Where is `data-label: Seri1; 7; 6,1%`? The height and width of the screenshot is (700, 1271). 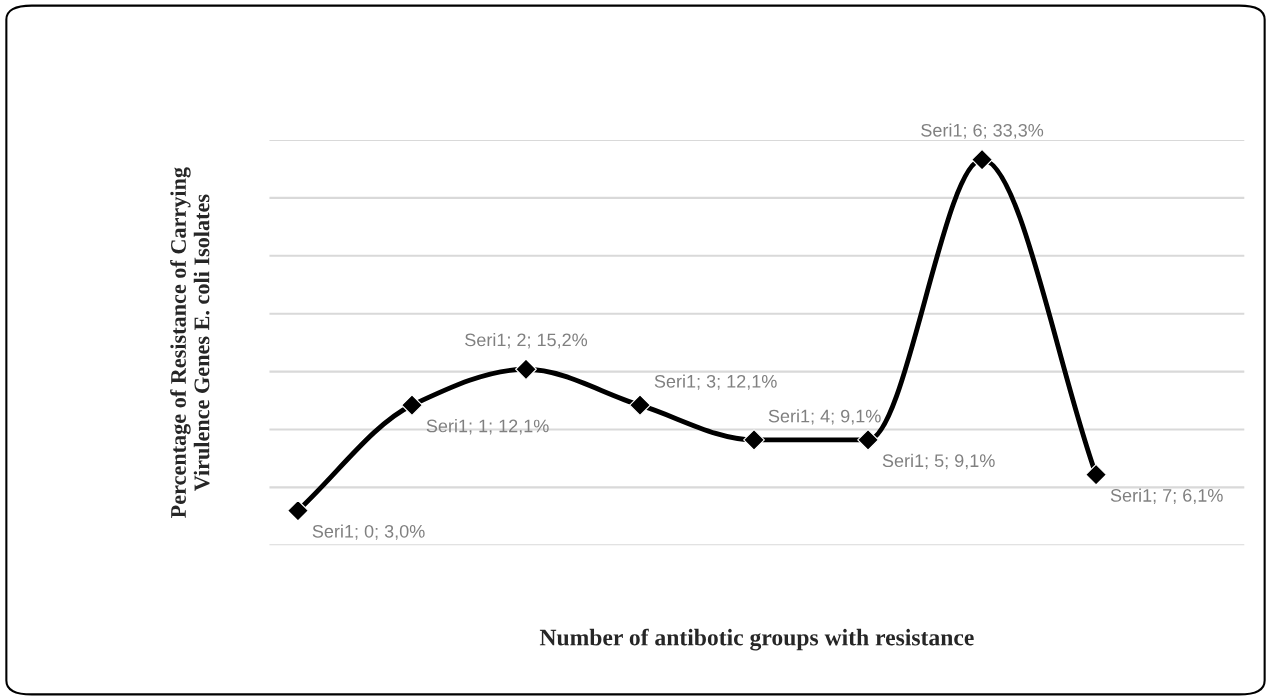
data-label: Seri1; 7; 6,1% is located at coordinates (1166, 496).